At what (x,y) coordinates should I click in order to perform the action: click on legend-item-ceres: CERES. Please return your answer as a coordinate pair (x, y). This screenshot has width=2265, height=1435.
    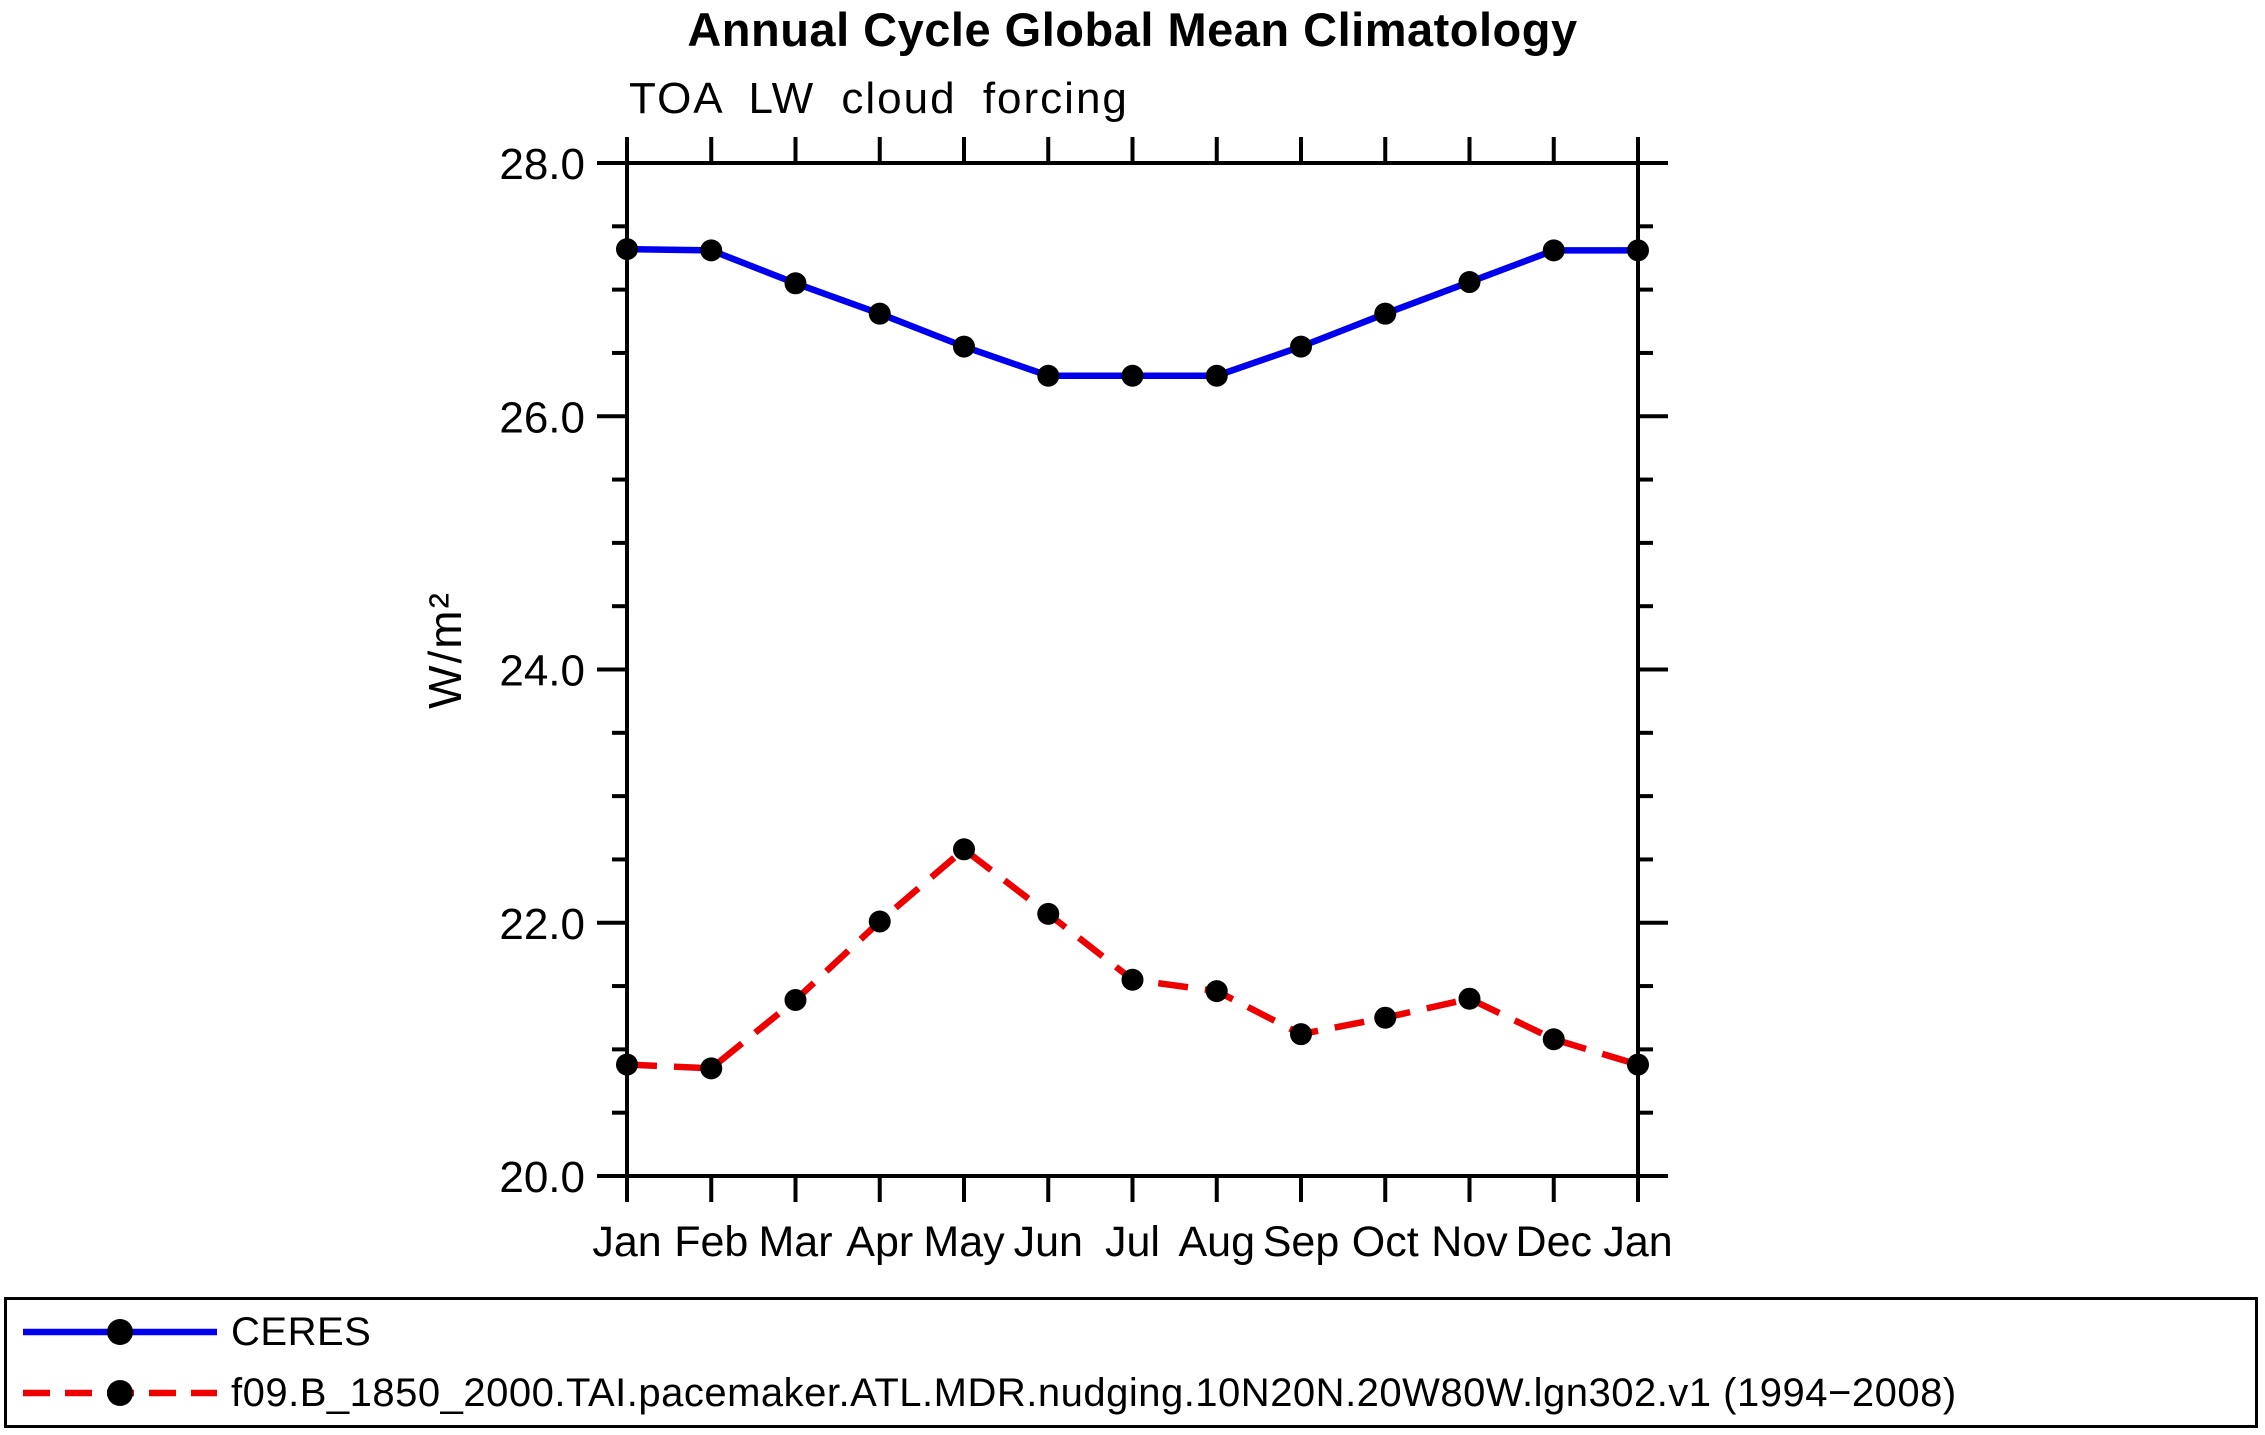
    Looking at the image, I should click on (1136, 1332).